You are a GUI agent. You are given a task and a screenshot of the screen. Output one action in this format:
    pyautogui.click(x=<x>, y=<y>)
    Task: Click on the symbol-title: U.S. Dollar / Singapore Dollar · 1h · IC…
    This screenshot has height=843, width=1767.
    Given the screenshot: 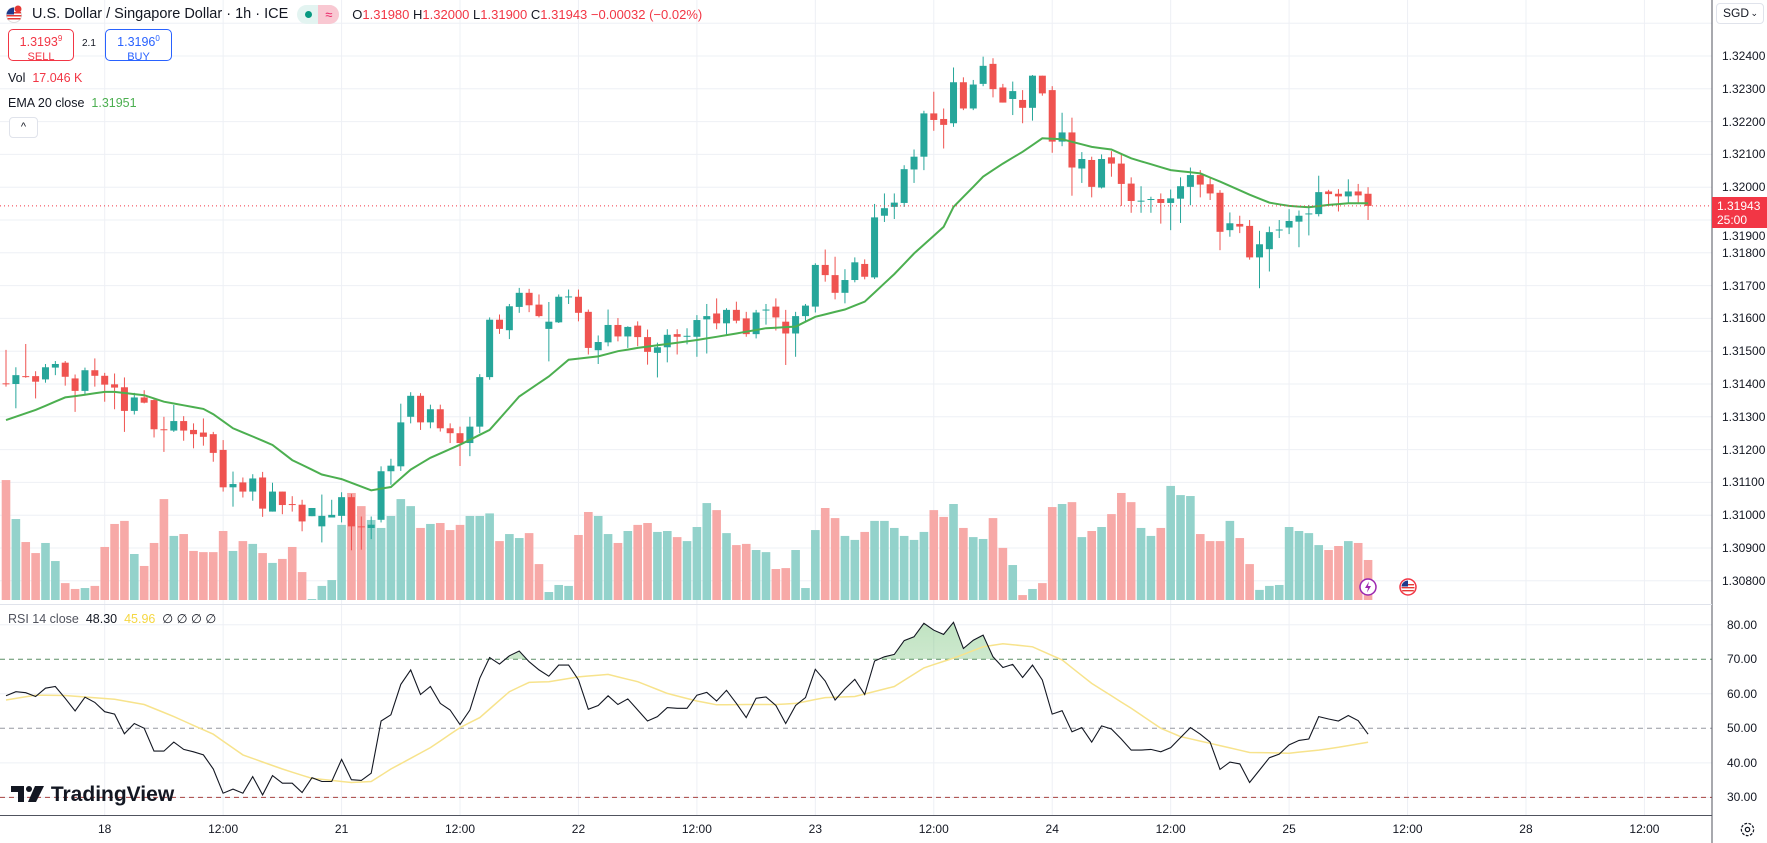 What is the action you would take?
    pyautogui.click(x=160, y=14)
    